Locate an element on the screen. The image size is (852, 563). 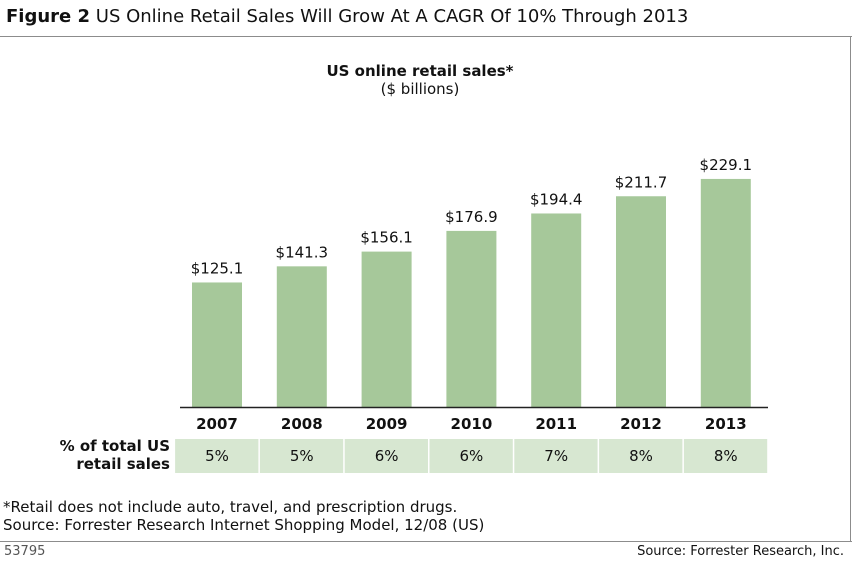
bar-value-label-2010: $176.9 is located at coordinates (471, 217).